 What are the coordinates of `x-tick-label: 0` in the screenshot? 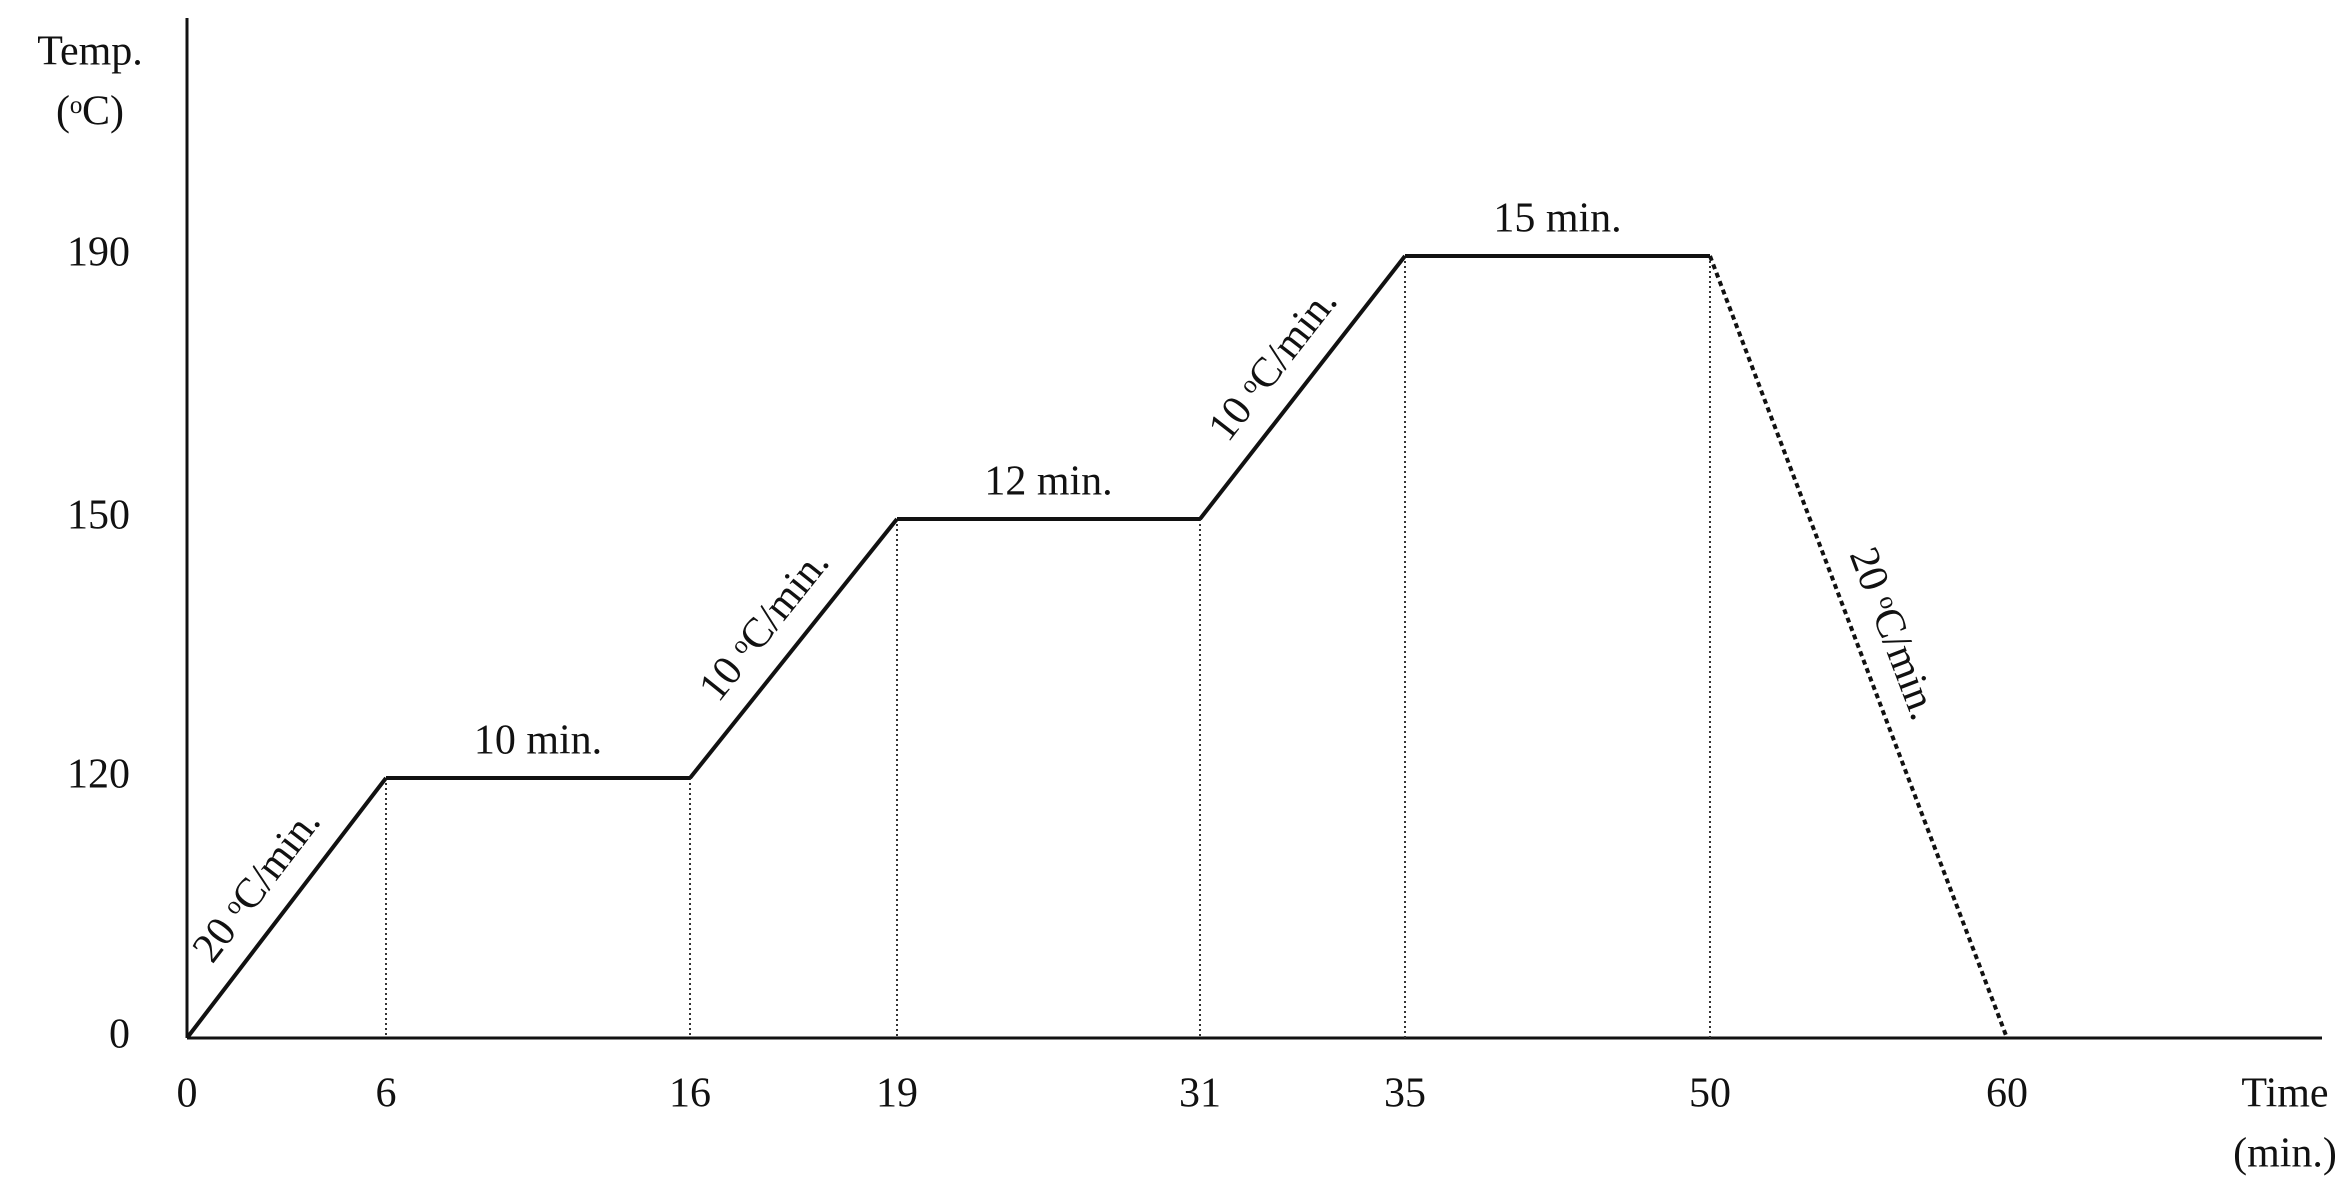 It's located at (187, 1094).